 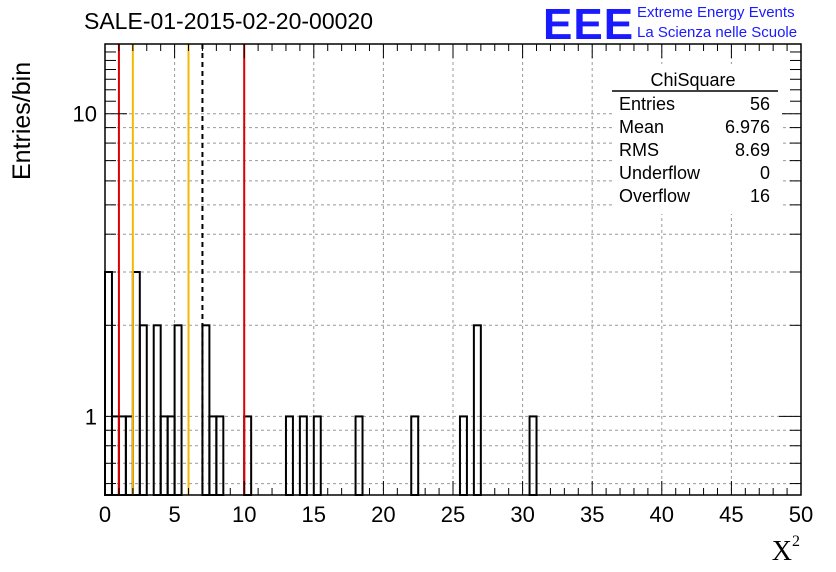 What do you see at coordinates (647, 104) in the screenshot?
I see `stats-row-label: Entries` at bounding box center [647, 104].